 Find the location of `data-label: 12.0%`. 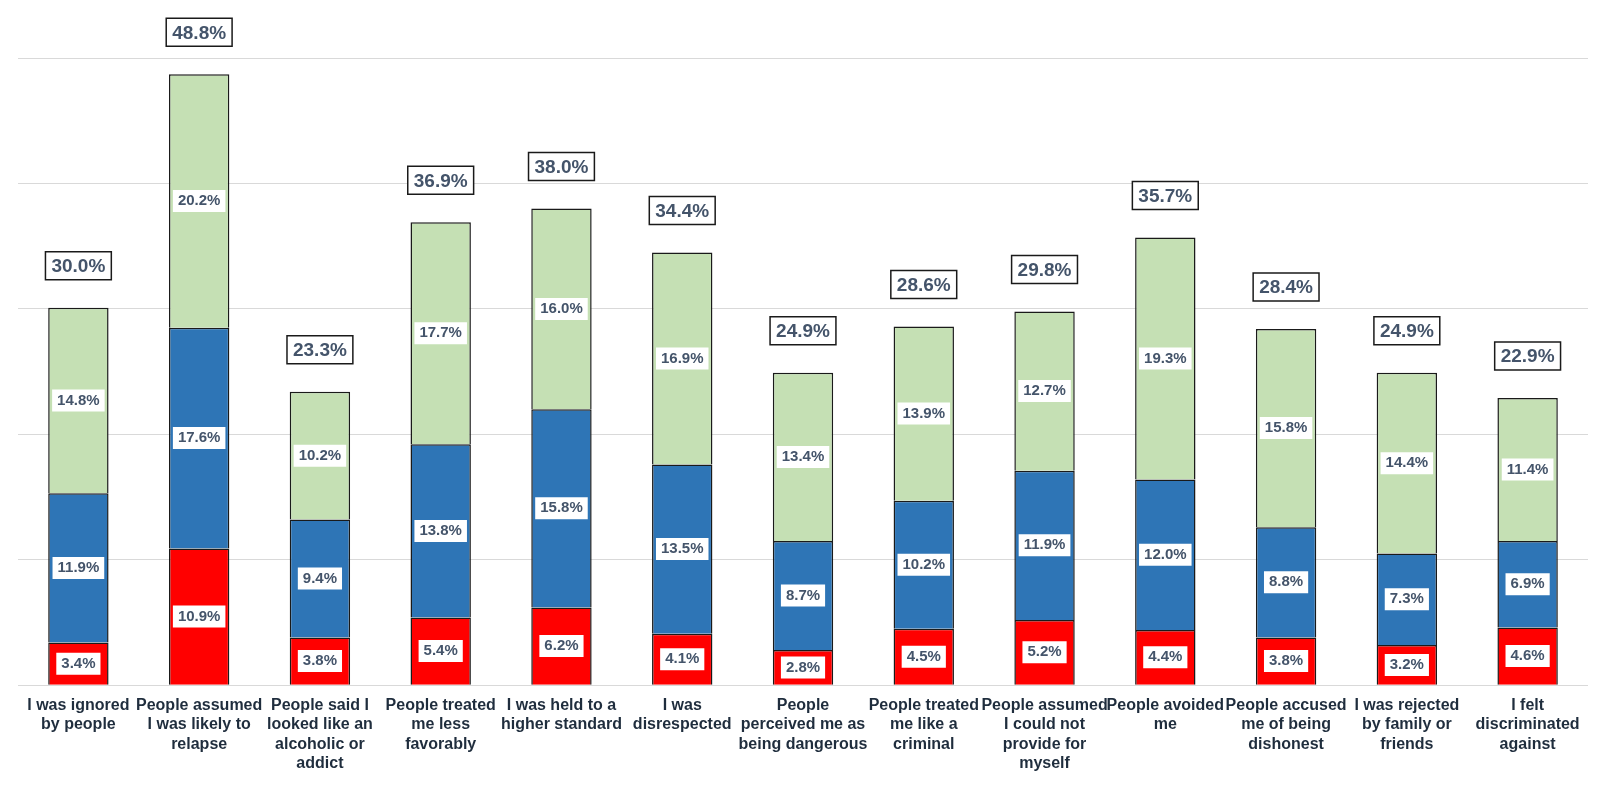

data-label: 12.0% is located at coordinates (1165, 553).